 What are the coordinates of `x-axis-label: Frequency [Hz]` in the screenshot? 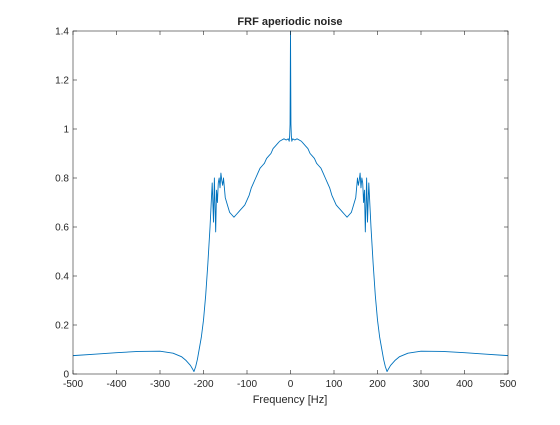 It's located at (290, 400).